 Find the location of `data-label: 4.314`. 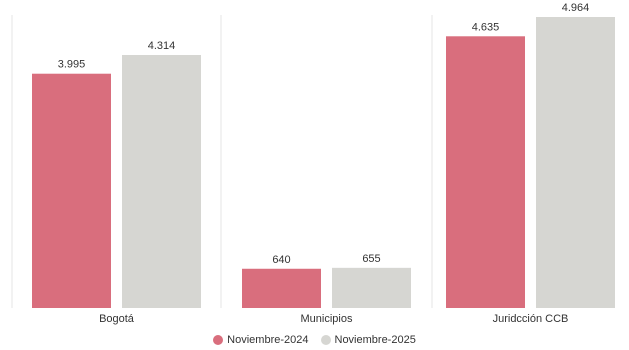

data-label: 4.314 is located at coordinates (162, 46).